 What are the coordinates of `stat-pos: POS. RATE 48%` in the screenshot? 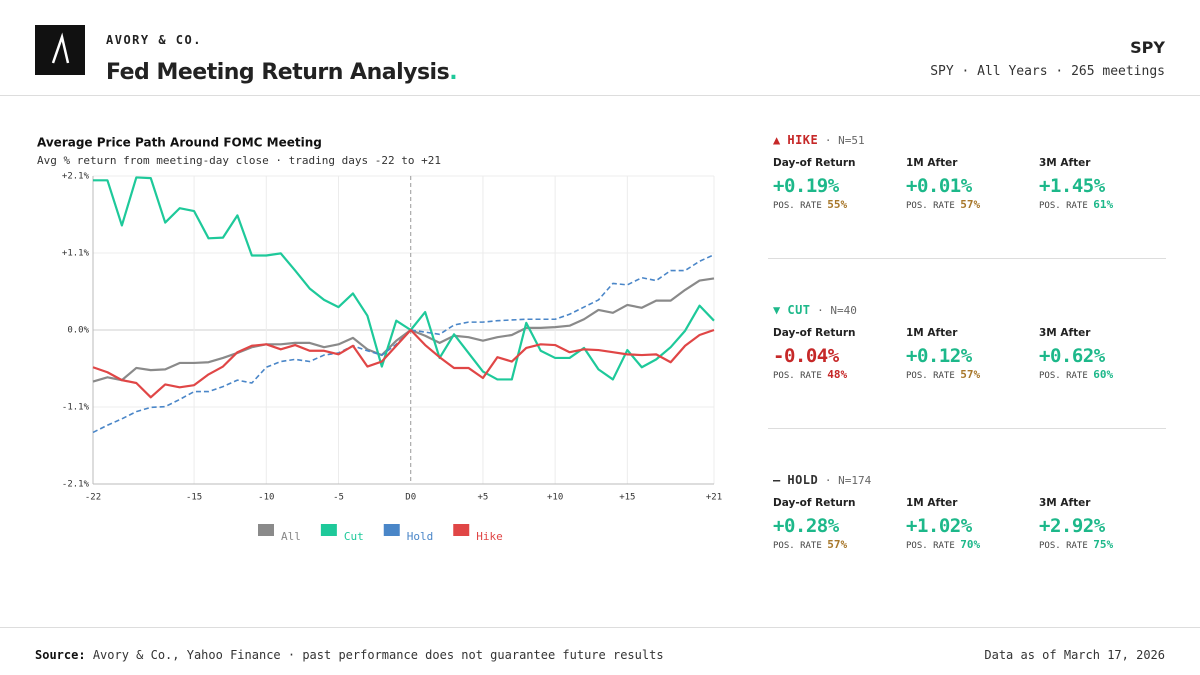 It's located at (838, 374).